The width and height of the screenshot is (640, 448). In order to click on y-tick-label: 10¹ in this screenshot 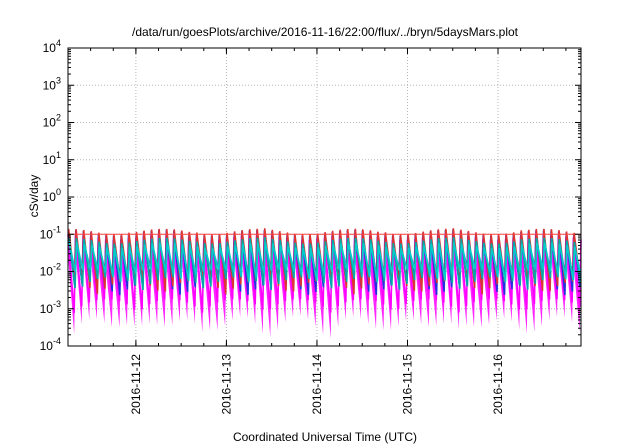, I will do `click(52, 158)`.